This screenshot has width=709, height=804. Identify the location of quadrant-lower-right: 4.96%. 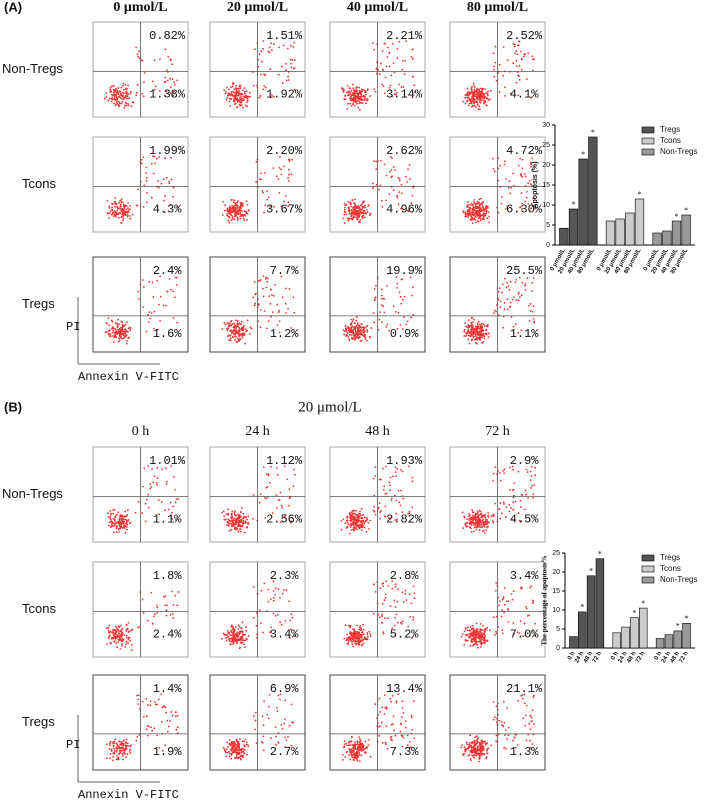
(404, 209).